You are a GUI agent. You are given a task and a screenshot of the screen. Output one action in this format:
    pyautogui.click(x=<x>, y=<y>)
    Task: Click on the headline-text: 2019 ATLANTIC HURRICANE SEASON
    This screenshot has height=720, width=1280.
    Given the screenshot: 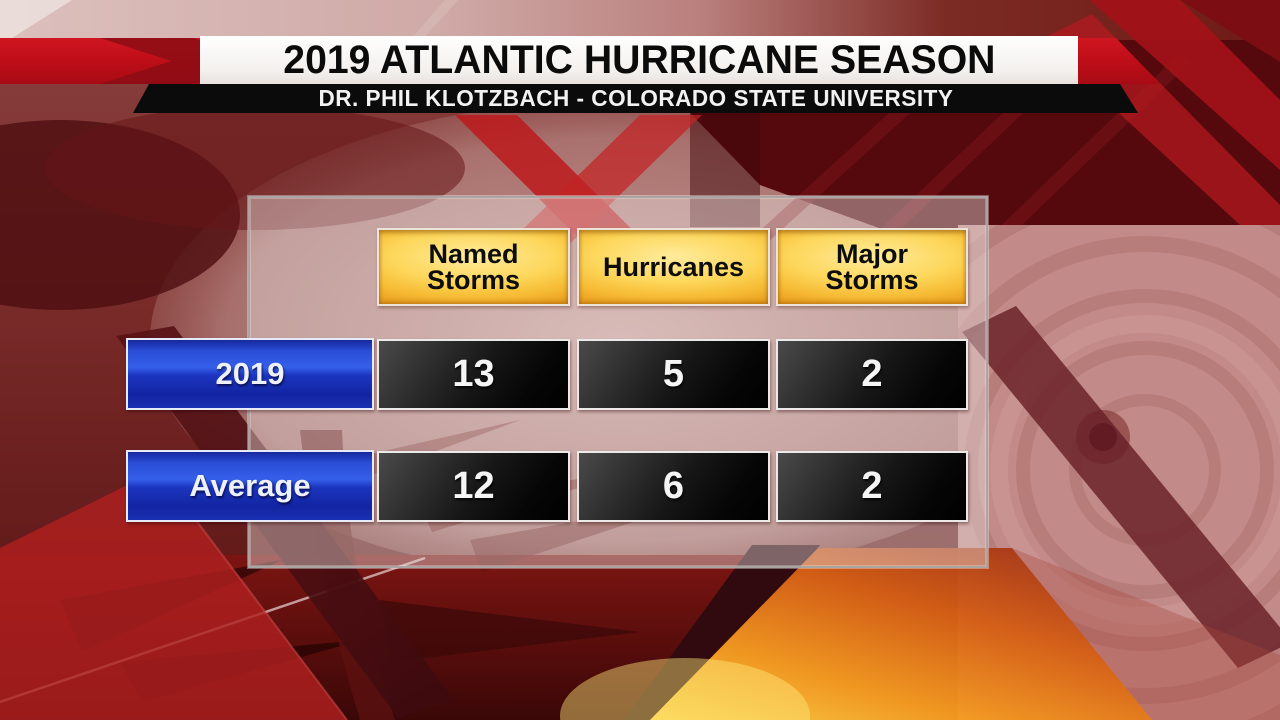 What is the action you would take?
    pyautogui.click(x=639, y=59)
    